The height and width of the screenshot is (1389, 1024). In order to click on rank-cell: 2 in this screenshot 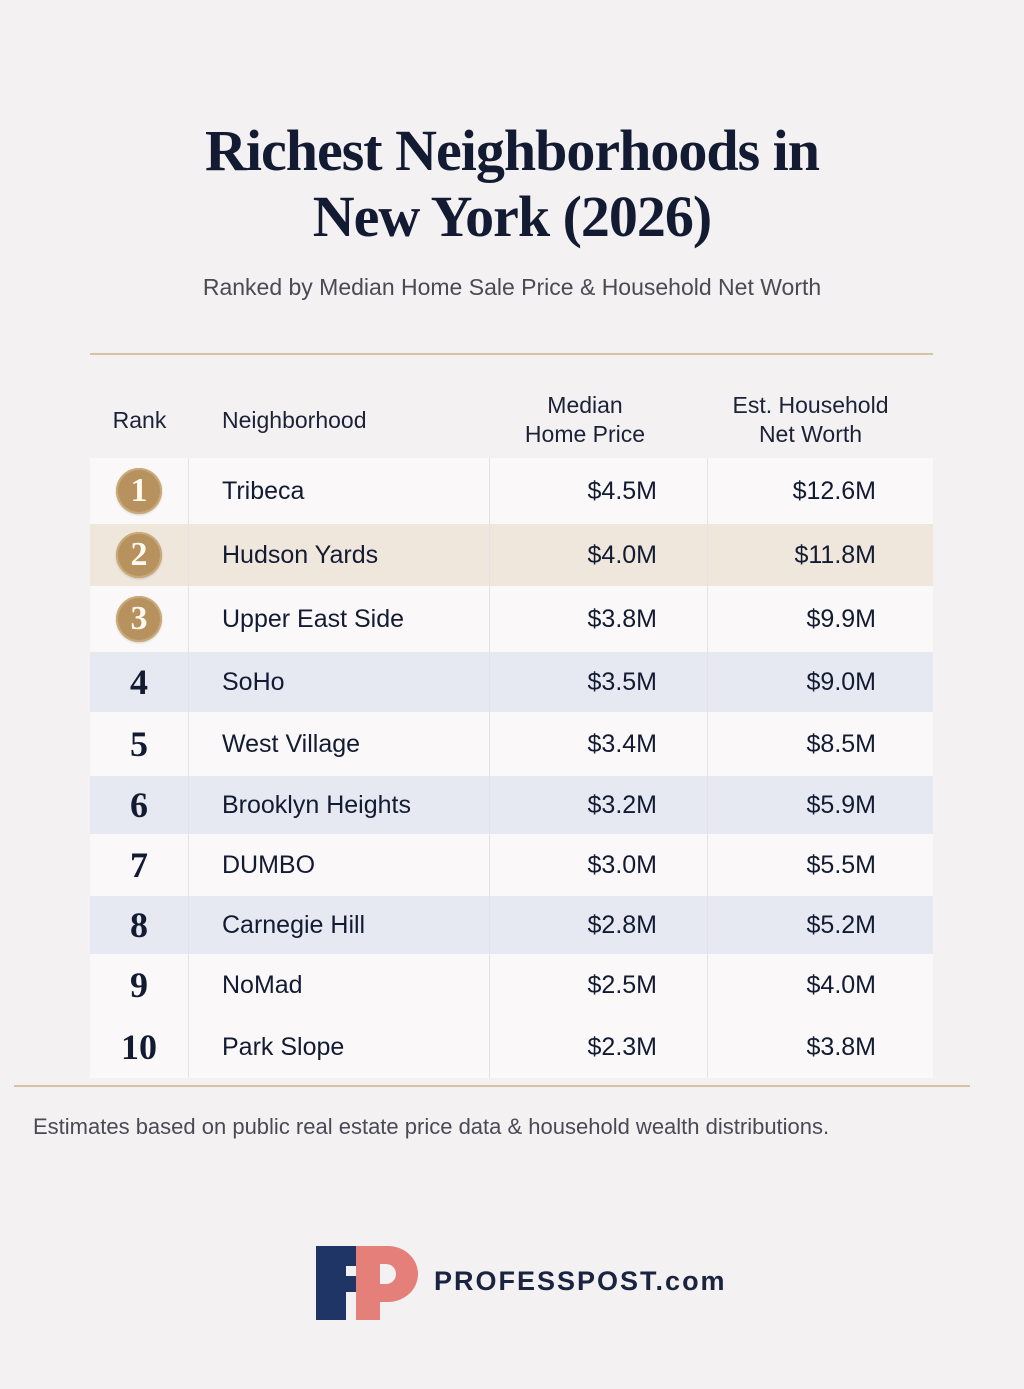, I will do `click(139, 555)`.